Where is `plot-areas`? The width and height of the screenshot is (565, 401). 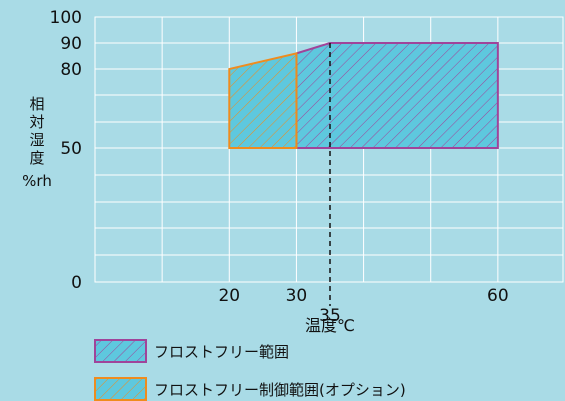 plot-areas is located at coordinates (363, 95).